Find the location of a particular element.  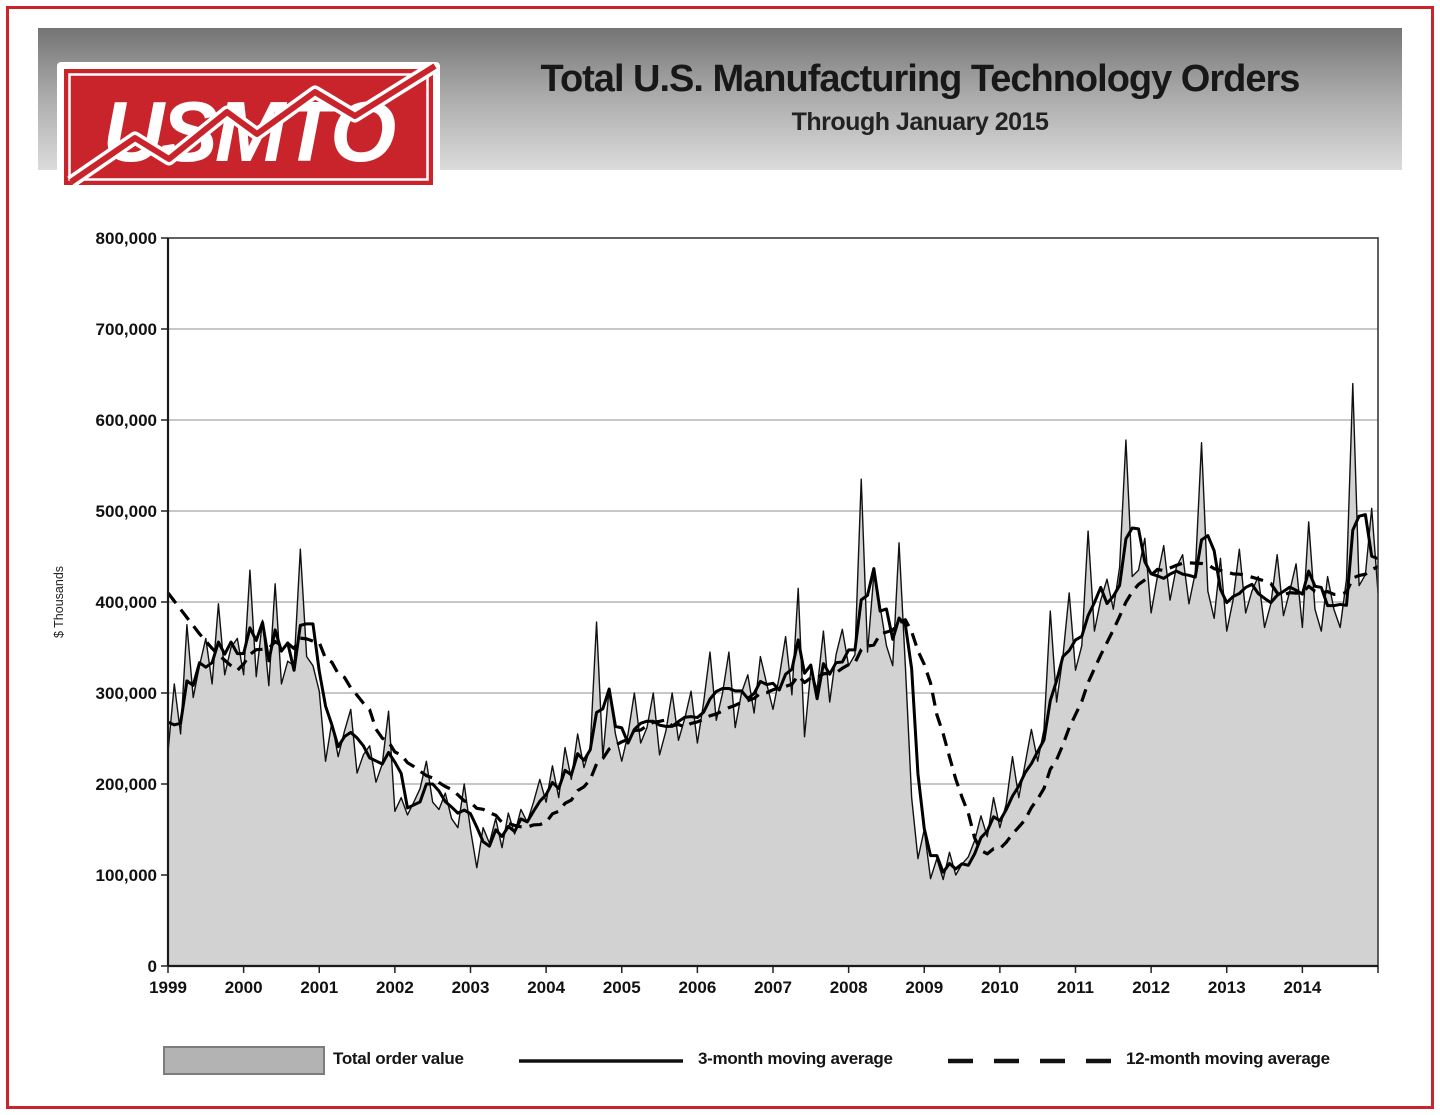

x-tick-label: 2000 is located at coordinates (244, 987).